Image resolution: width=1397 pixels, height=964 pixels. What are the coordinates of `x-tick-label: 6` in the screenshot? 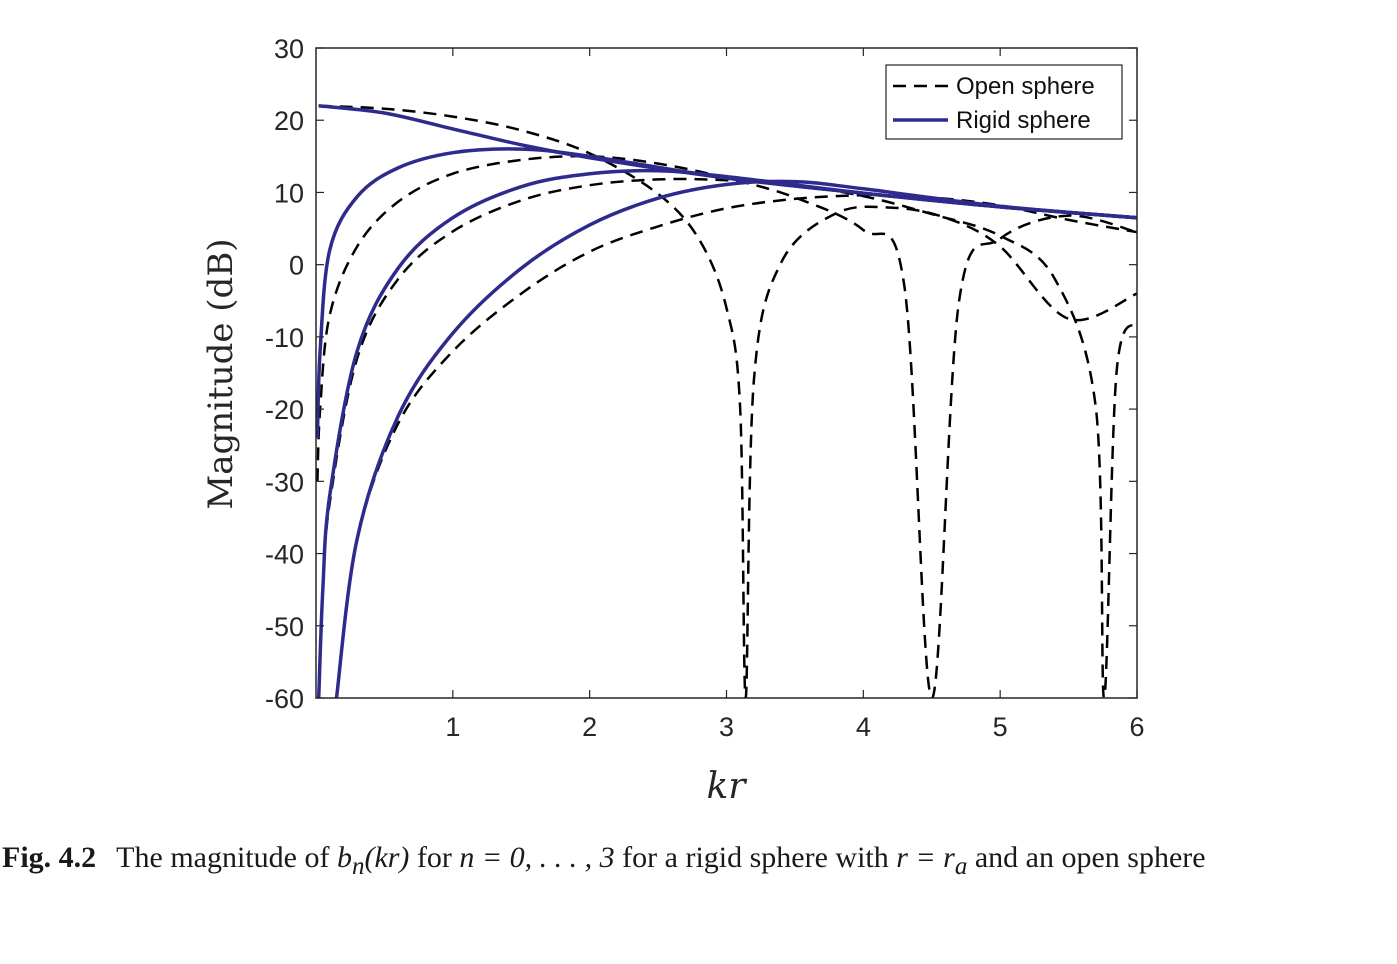 It's located at (1136, 727).